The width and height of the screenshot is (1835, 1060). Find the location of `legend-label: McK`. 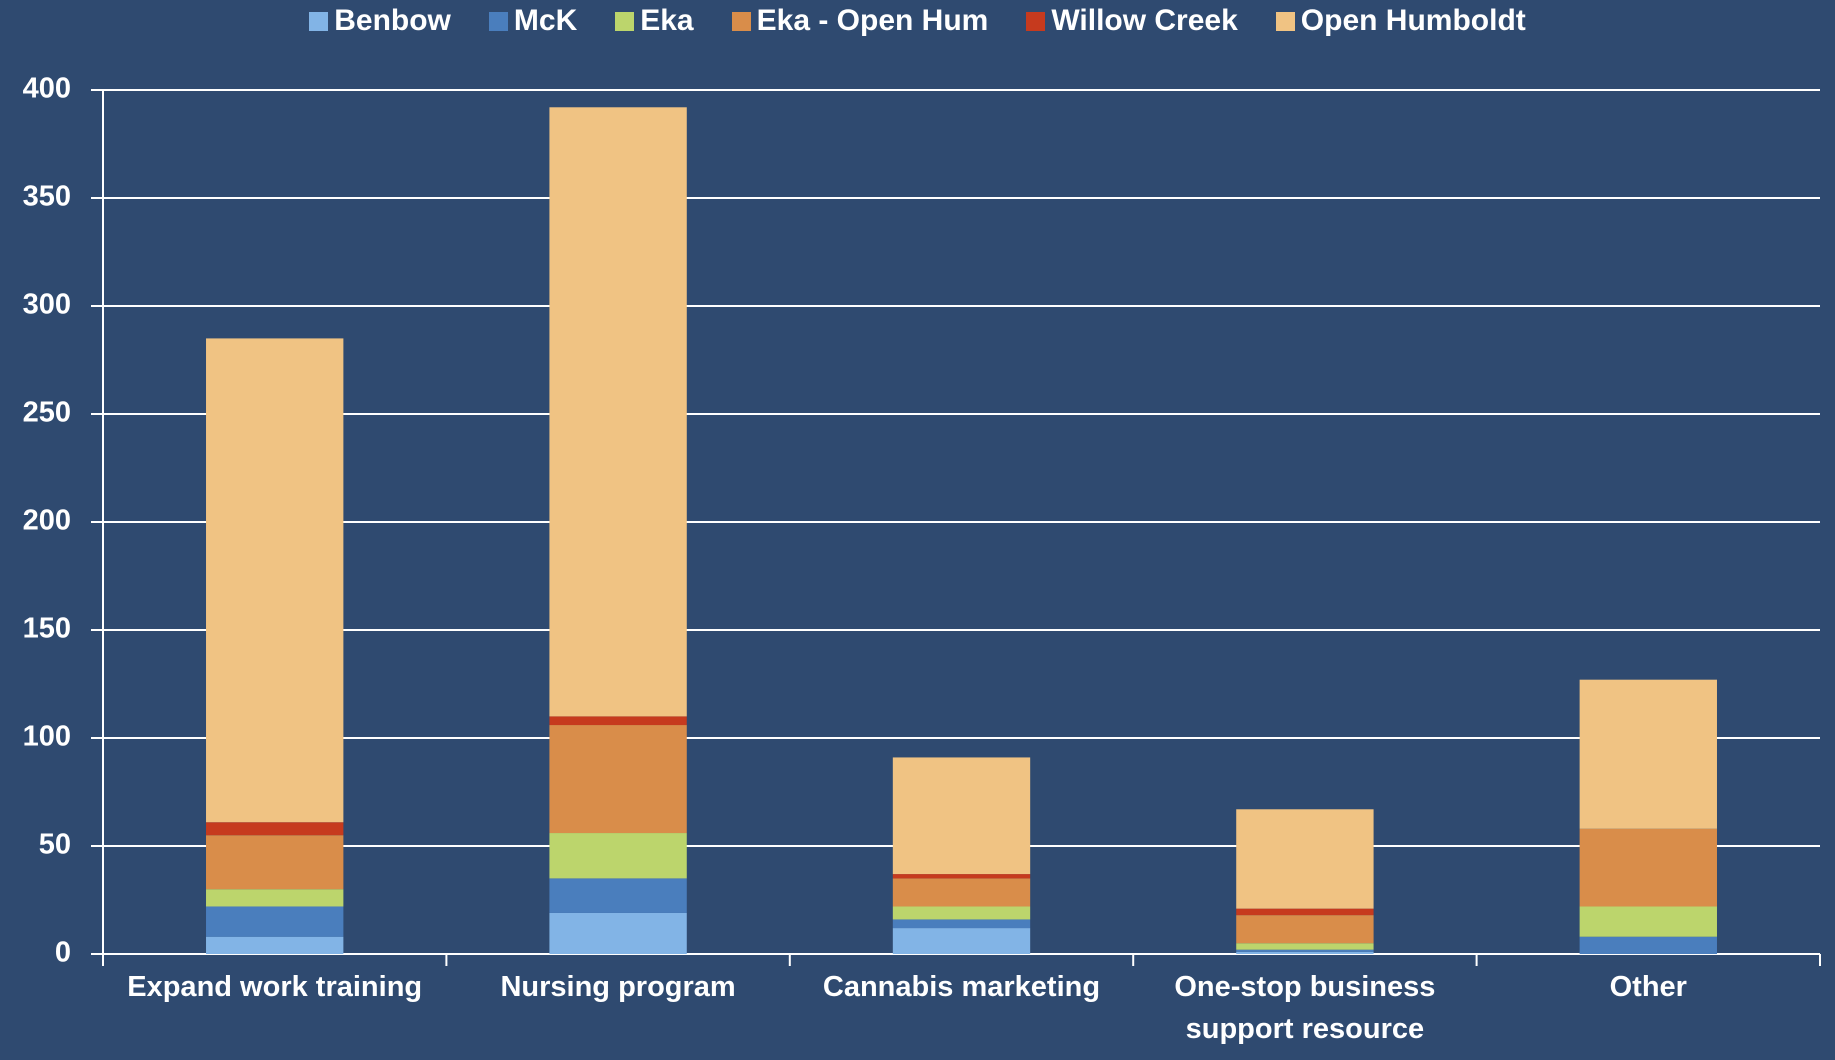

legend-label: McK is located at coordinates (545, 20).